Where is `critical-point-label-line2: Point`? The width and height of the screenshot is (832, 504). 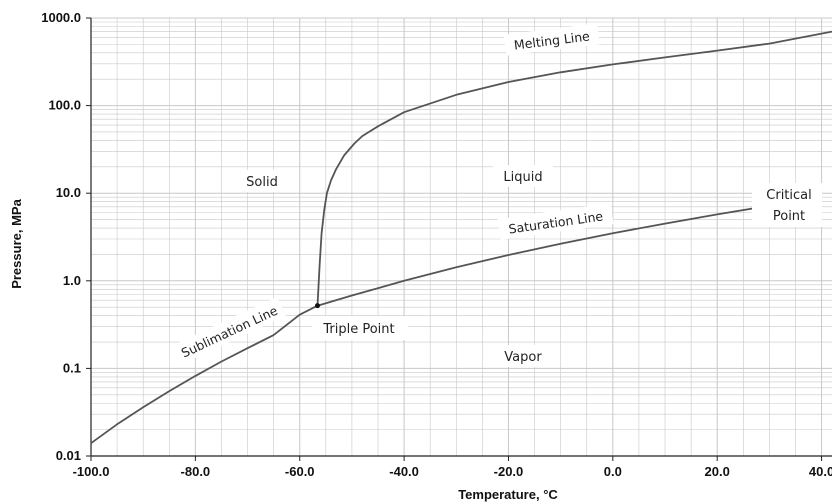 critical-point-label-line2: Point is located at coordinates (789, 216).